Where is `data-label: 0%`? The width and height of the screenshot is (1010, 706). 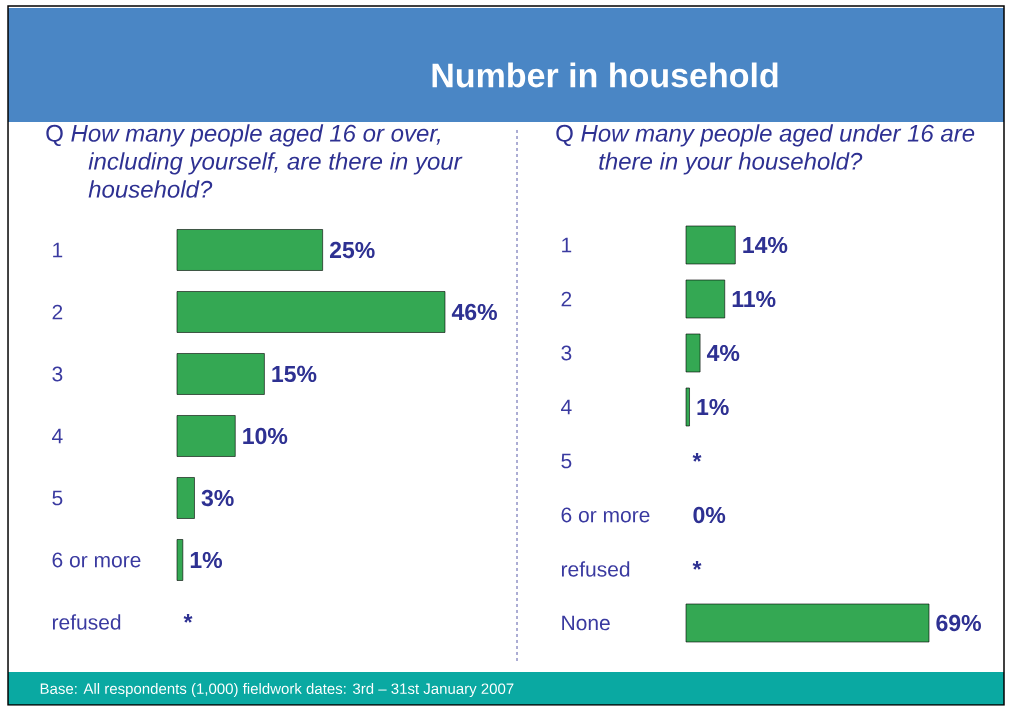
data-label: 0% is located at coordinates (709, 515).